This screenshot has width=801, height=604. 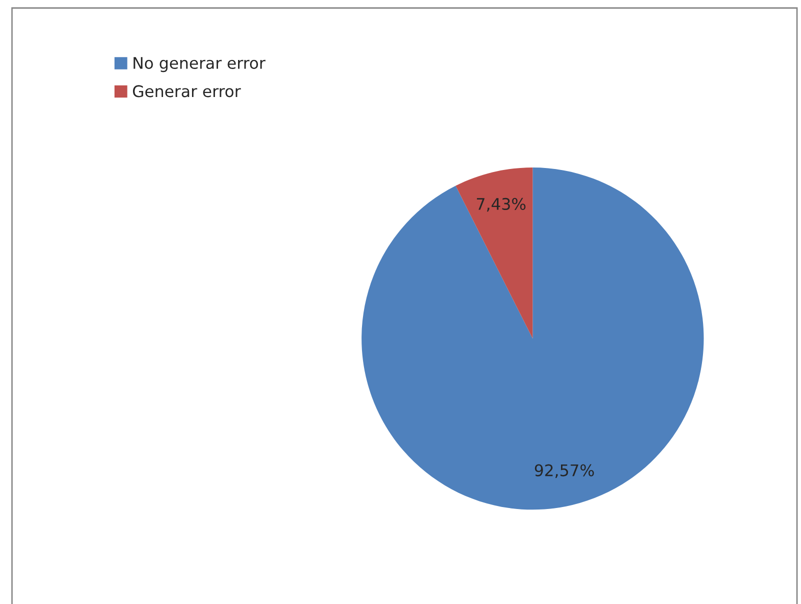 I want to click on pie-slice, so click(x=494, y=253).